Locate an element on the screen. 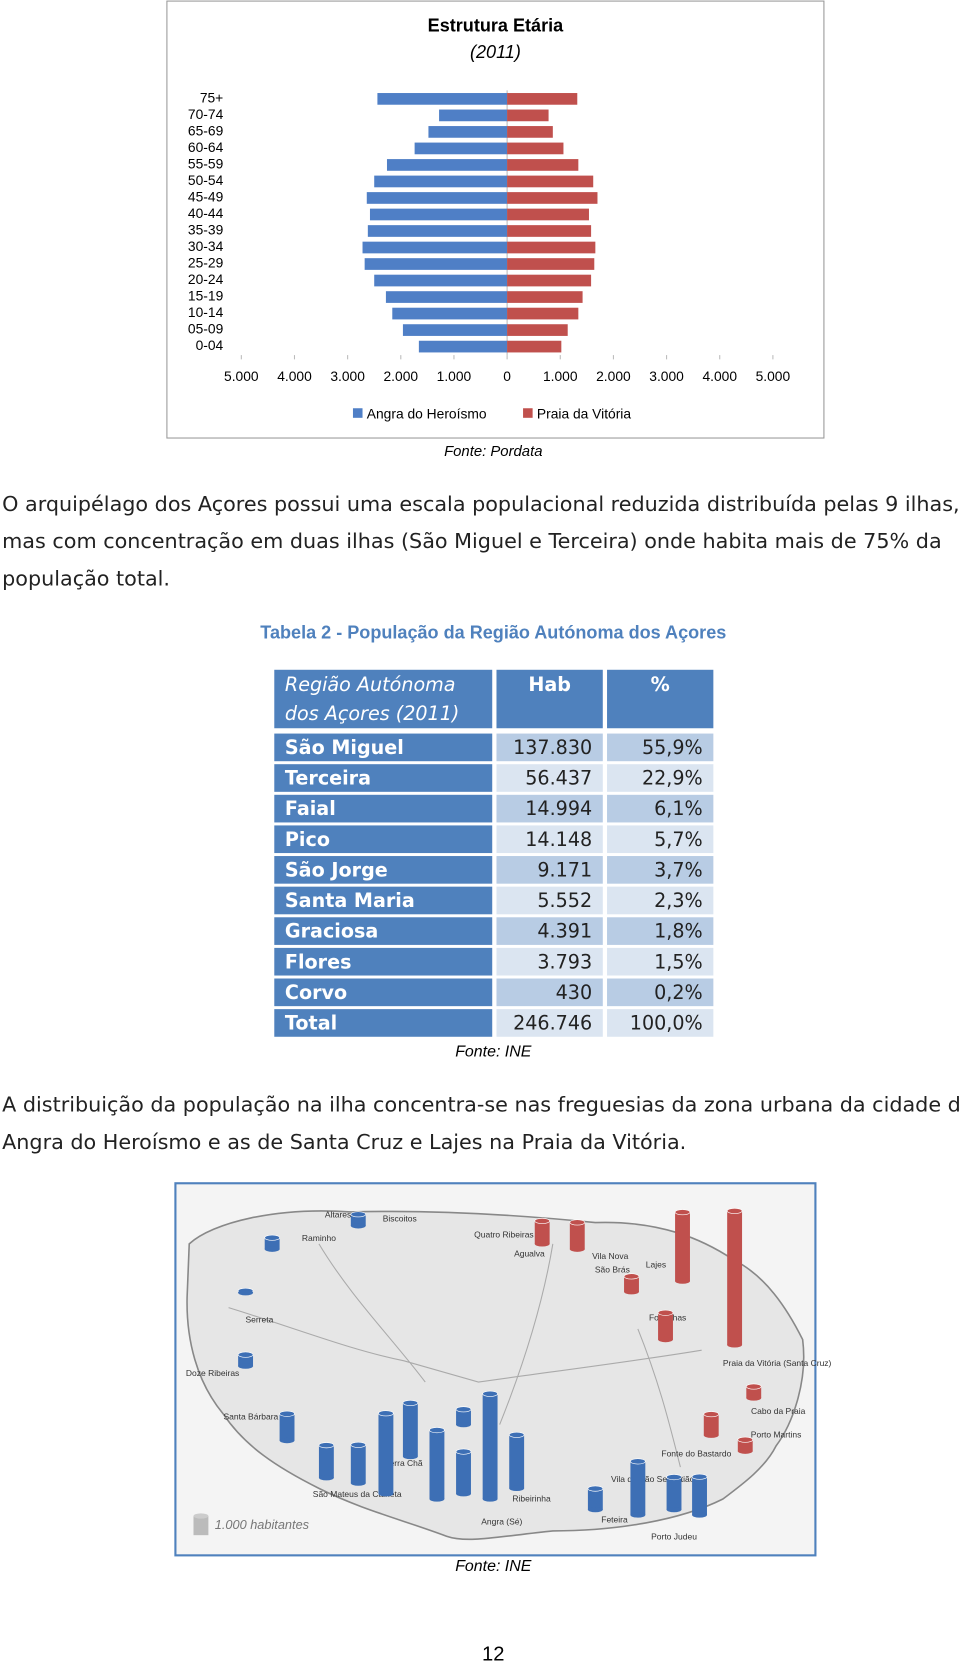 The width and height of the screenshot is (960, 1672). table-cell-text: 22,9% is located at coordinates (672, 778).